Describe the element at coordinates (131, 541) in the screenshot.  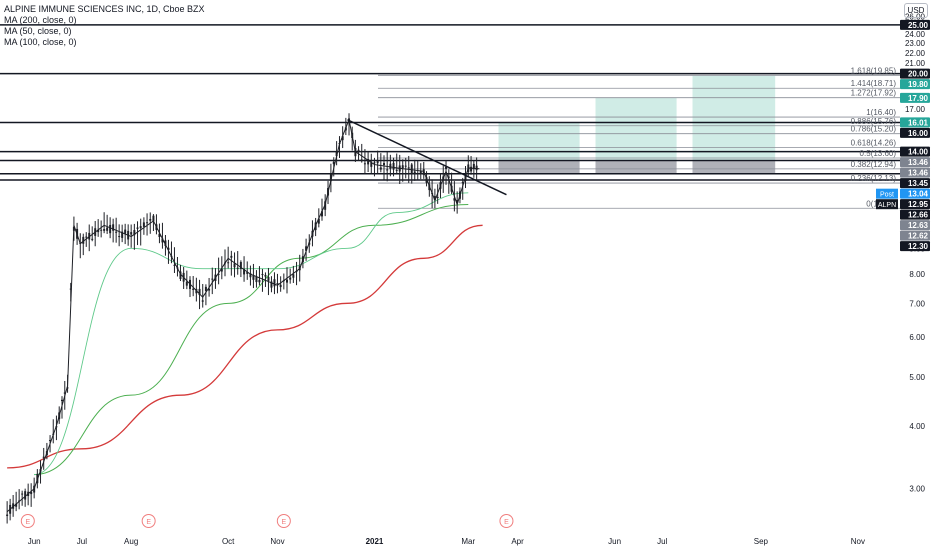
I see `x-tick-2: Aug` at that location.